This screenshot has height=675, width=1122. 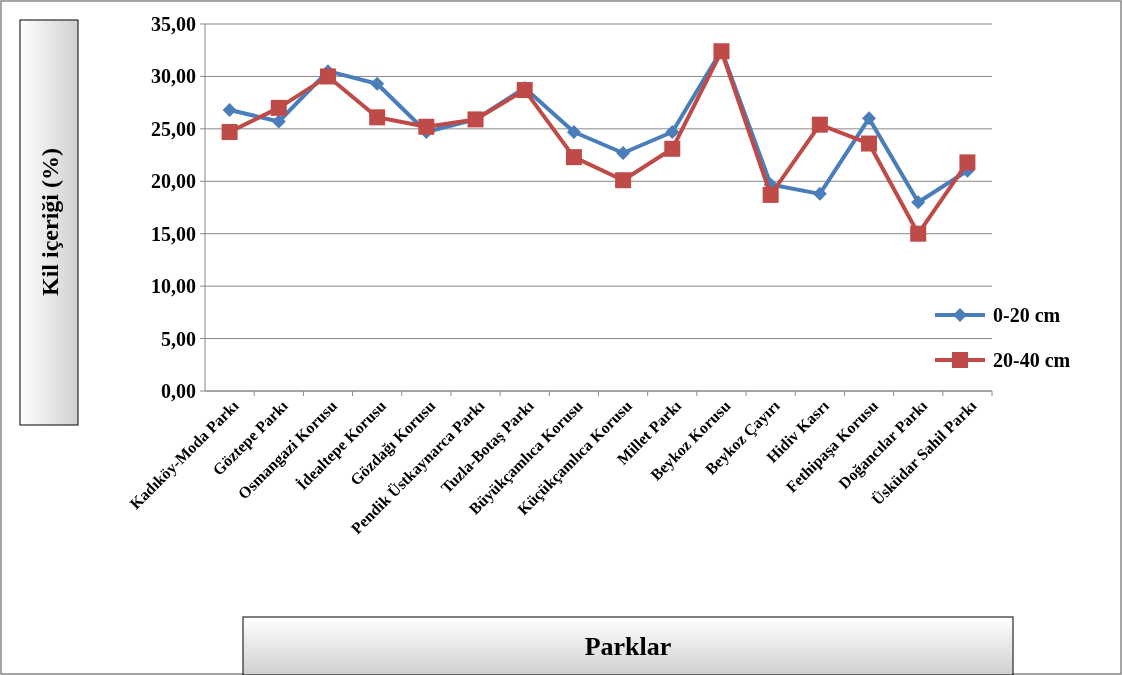 I want to click on y-tick-label: 25,00, so click(x=173, y=128).